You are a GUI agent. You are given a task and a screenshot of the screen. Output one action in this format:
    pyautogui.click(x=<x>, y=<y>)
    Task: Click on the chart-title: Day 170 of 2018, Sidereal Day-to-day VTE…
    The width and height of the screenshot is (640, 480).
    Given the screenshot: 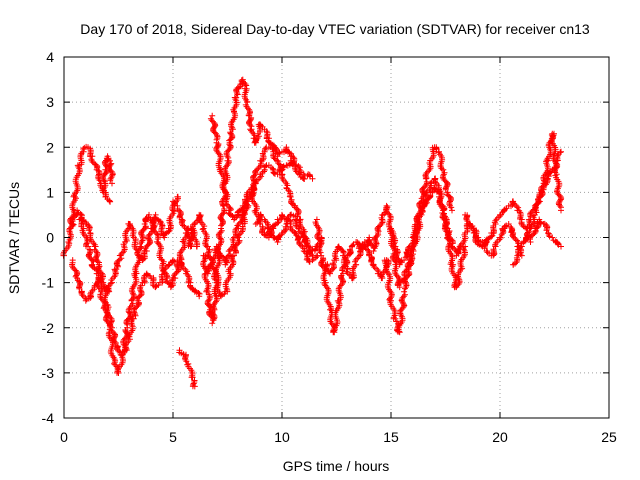 What is the action you would take?
    pyautogui.click(x=335, y=29)
    